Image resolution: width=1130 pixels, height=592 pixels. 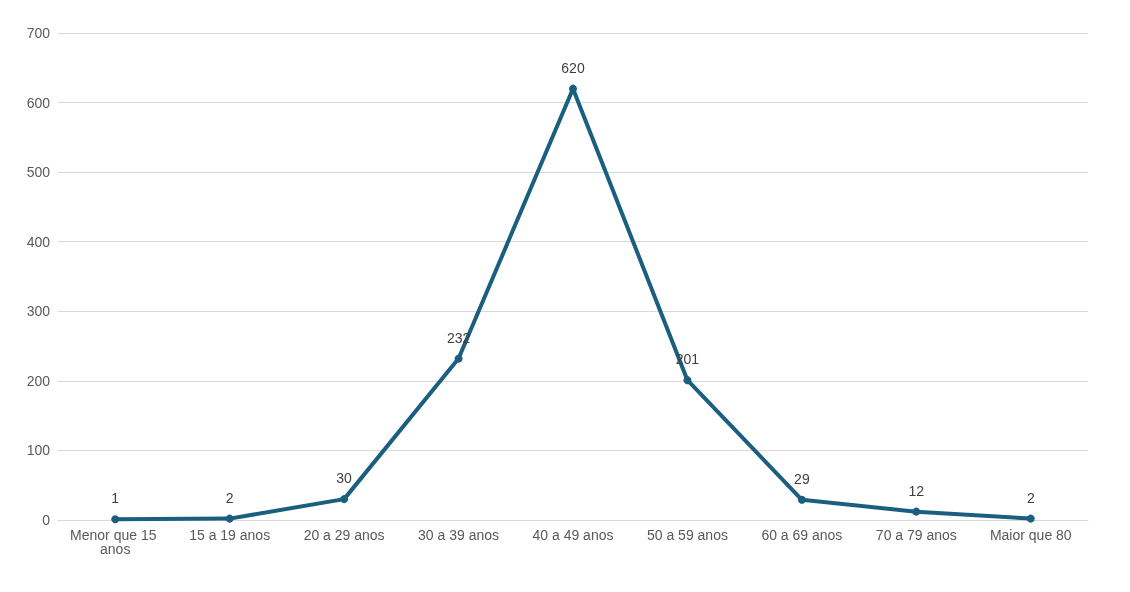 I want to click on data-label: 30, so click(x=344, y=478).